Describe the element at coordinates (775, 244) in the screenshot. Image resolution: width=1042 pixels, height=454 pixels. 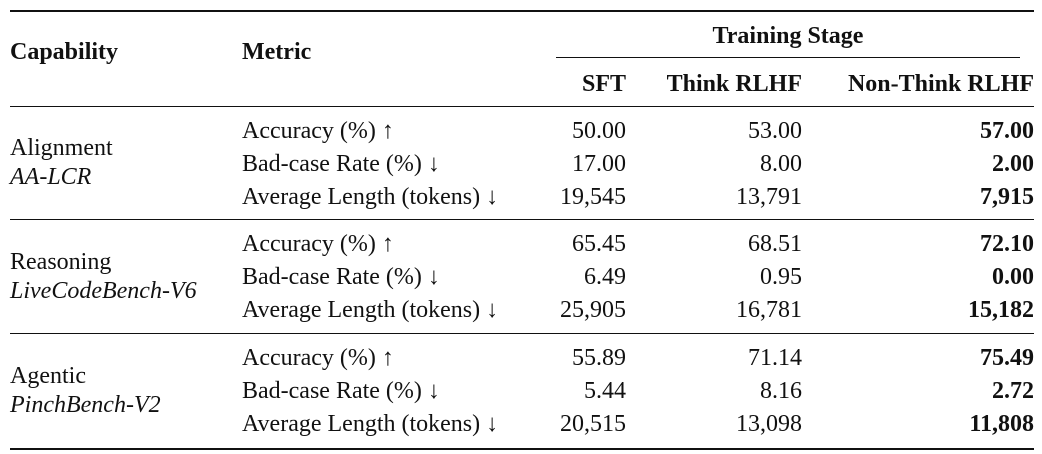
I see `think-rlhf-value: 68.51` at that location.